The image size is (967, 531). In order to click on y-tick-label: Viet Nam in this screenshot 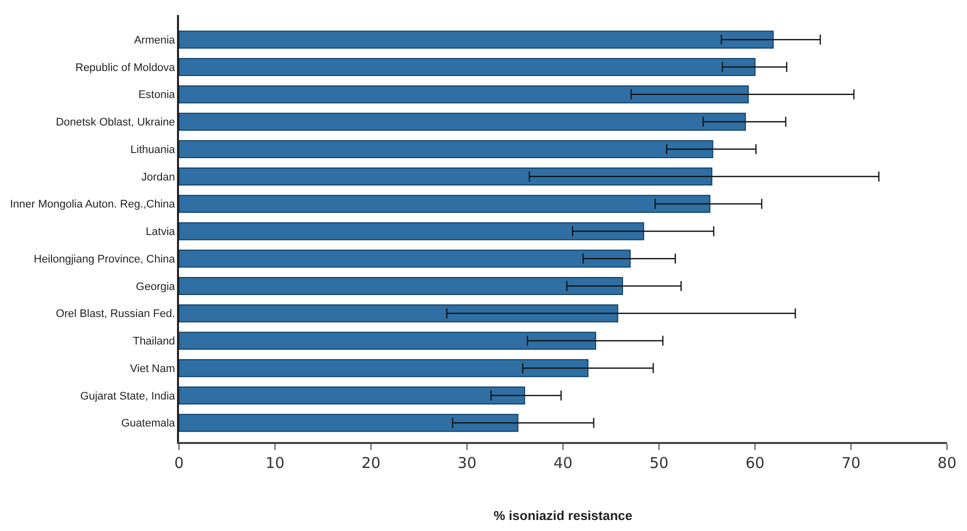, I will do `click(153, 368)`.